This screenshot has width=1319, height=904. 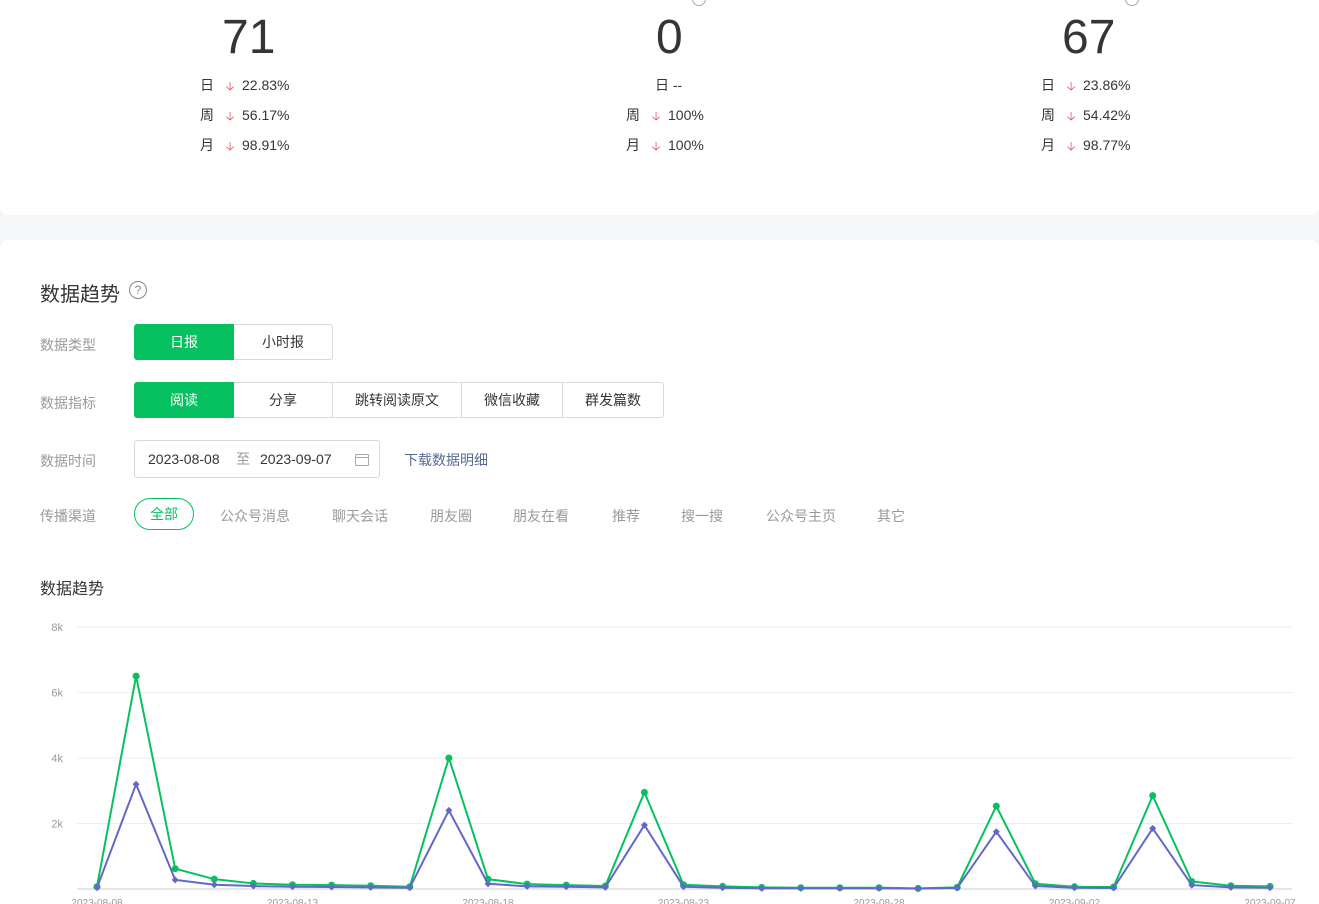 What do you see at coordinates (512, 400) in the screenshot?
I see `metric-favorite: 微信收藏` at bounding box center [512, 400].